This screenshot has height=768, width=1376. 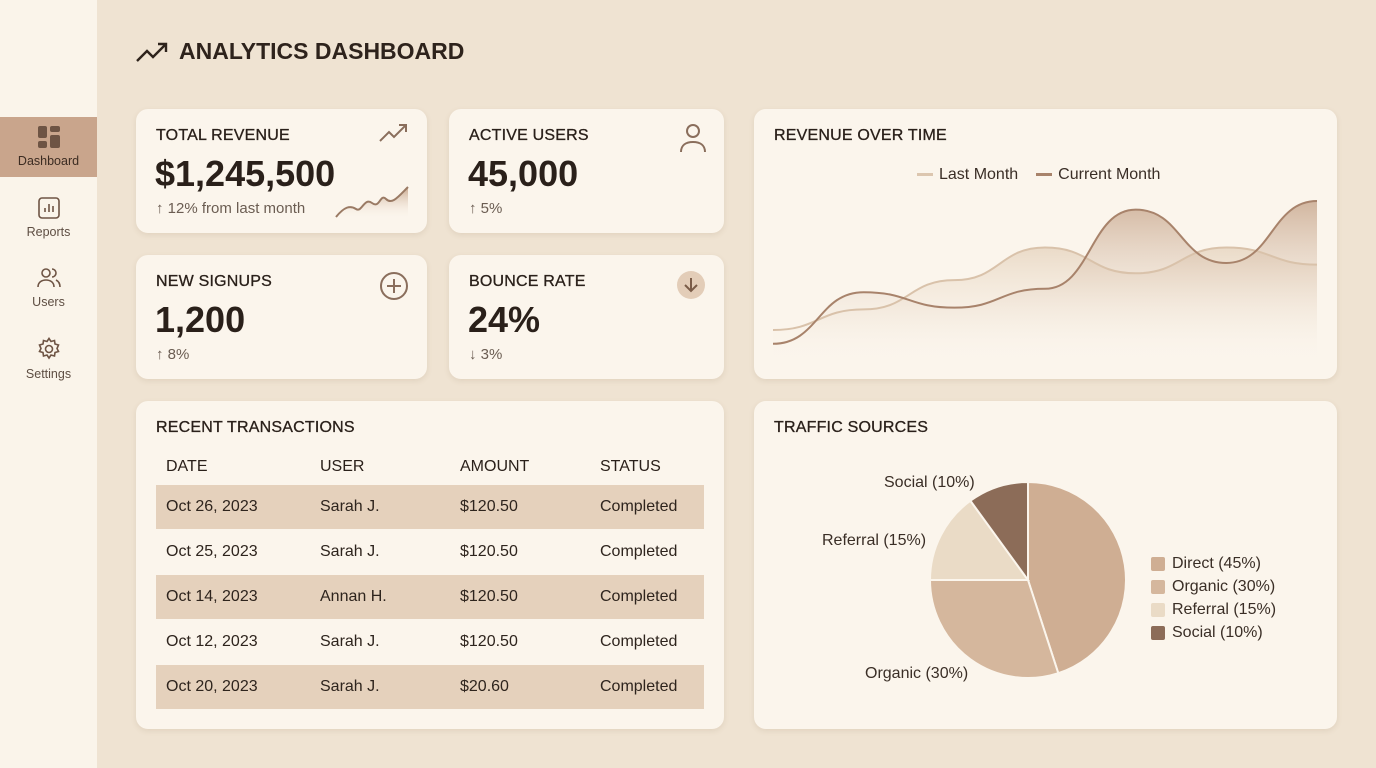 I want to click on page-title: ANALYTICS DASHBOARD, so click(x=299, y=51).